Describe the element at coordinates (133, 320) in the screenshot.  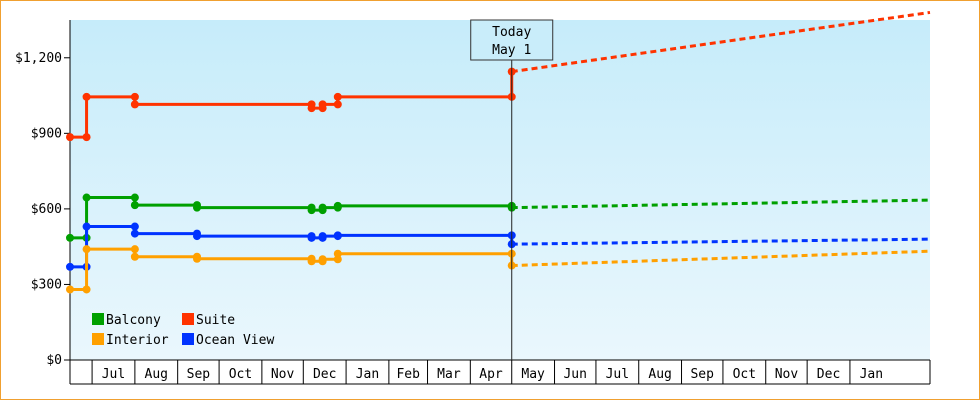
I see `legend-label-balcony: Balcony` at that location.